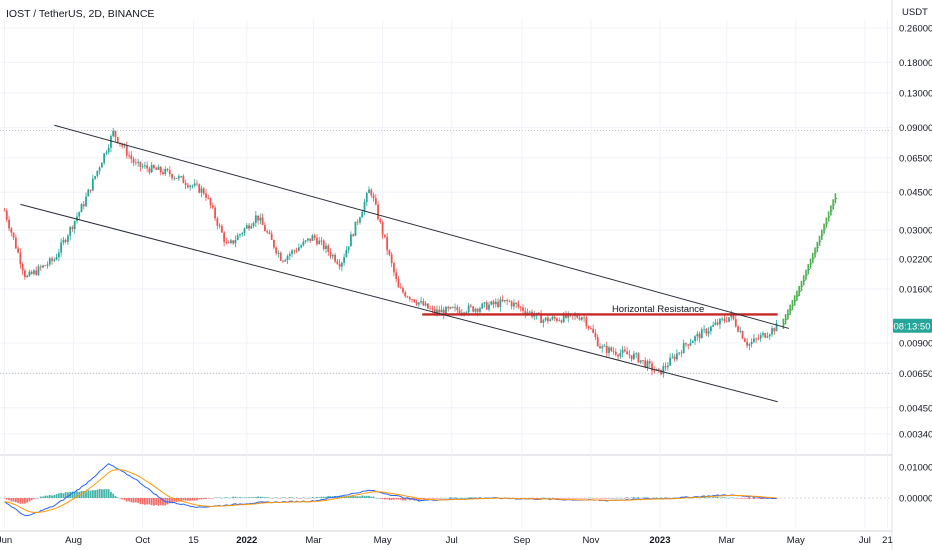 This screenshot has height=550, width=932. I want to click on price-tick-label: 0.00340, so click(915, 435).